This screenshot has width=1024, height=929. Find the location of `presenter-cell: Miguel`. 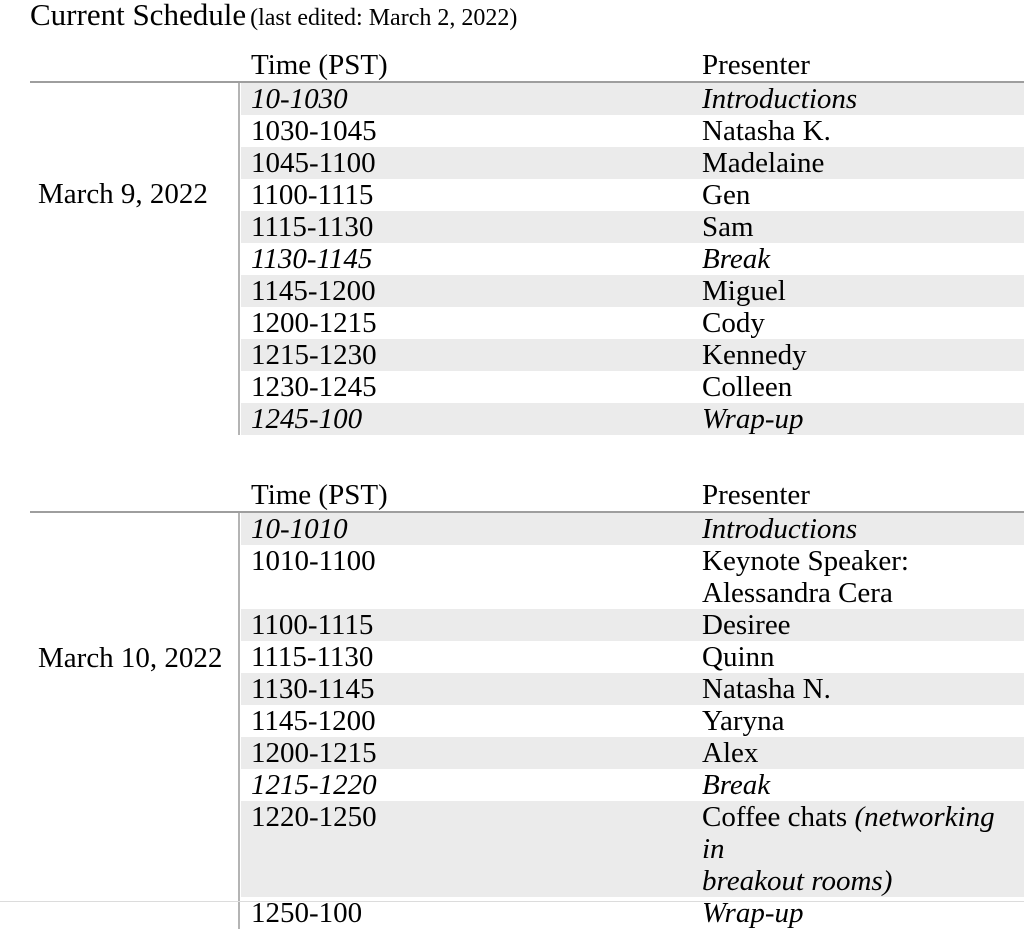

presenter-cell: Miguel is located at coordinates (863, 291).